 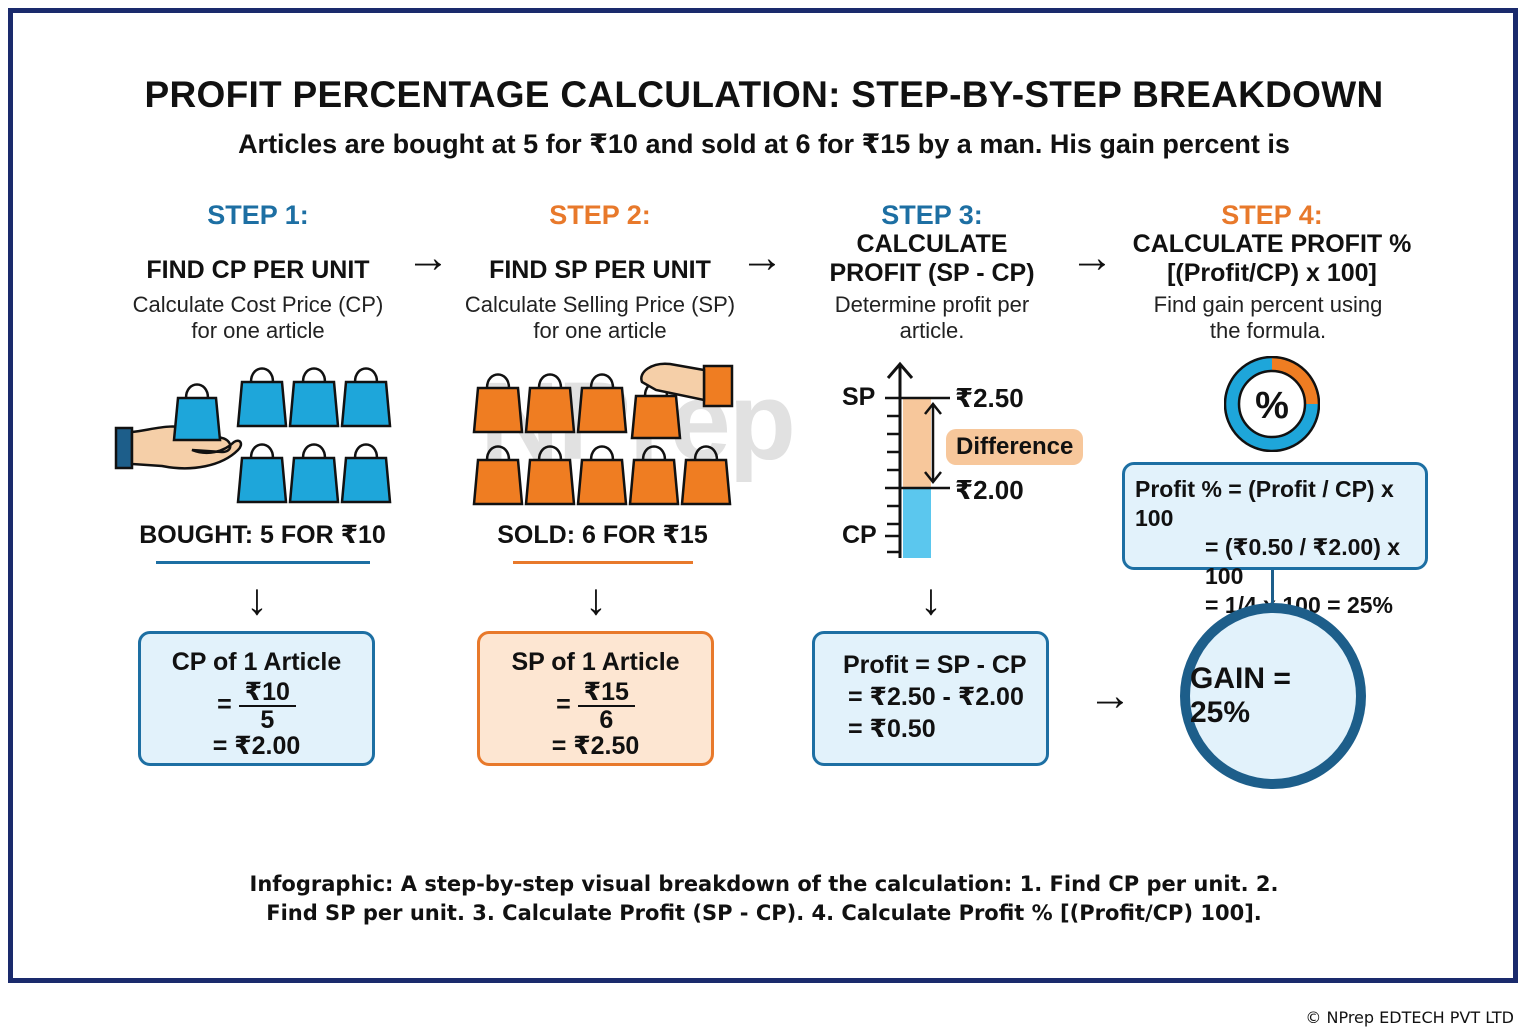 What do you see at coordinates (989, 398) in the screenshot?
I see `scale-sp-value: ₹2.50` at bounding box center [989, 398].